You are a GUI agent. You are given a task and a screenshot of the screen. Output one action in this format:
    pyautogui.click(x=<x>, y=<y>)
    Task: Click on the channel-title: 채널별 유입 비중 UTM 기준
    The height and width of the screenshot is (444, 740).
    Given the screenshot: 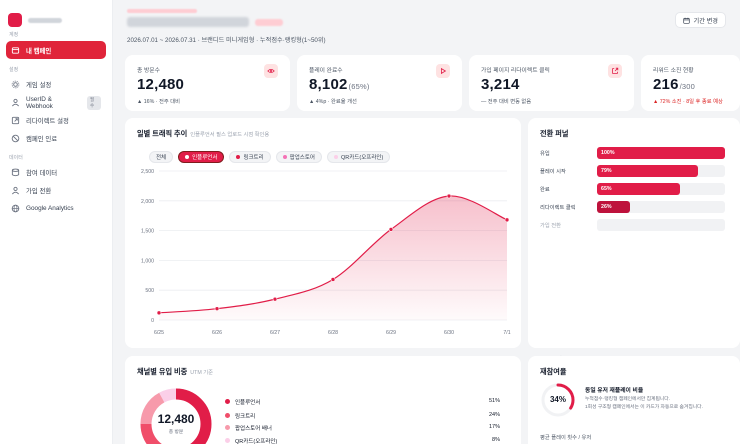 What is the action you would take?
    pyautogui.click(x=175, y=372)
    